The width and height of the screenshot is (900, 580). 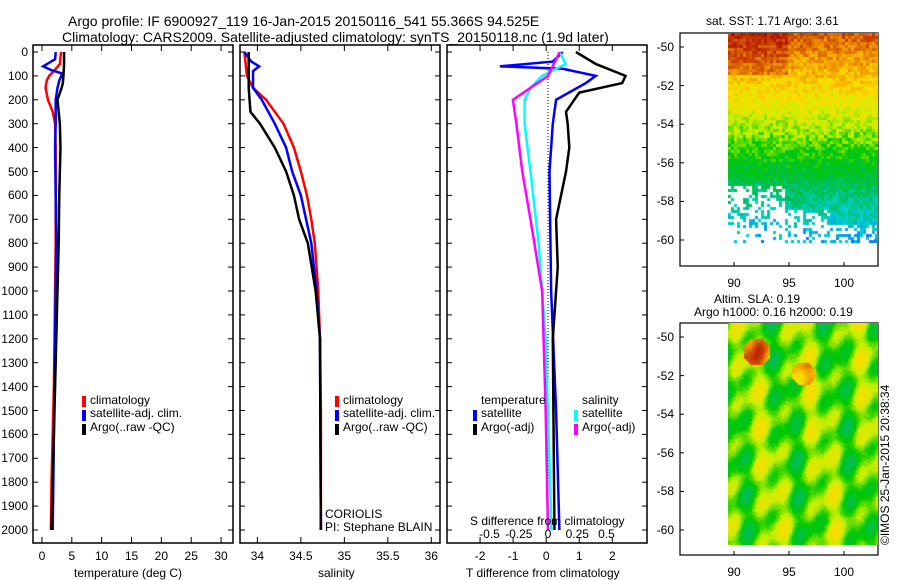 I want to click on x-tick-label: -2, so click(x=480, y=556).